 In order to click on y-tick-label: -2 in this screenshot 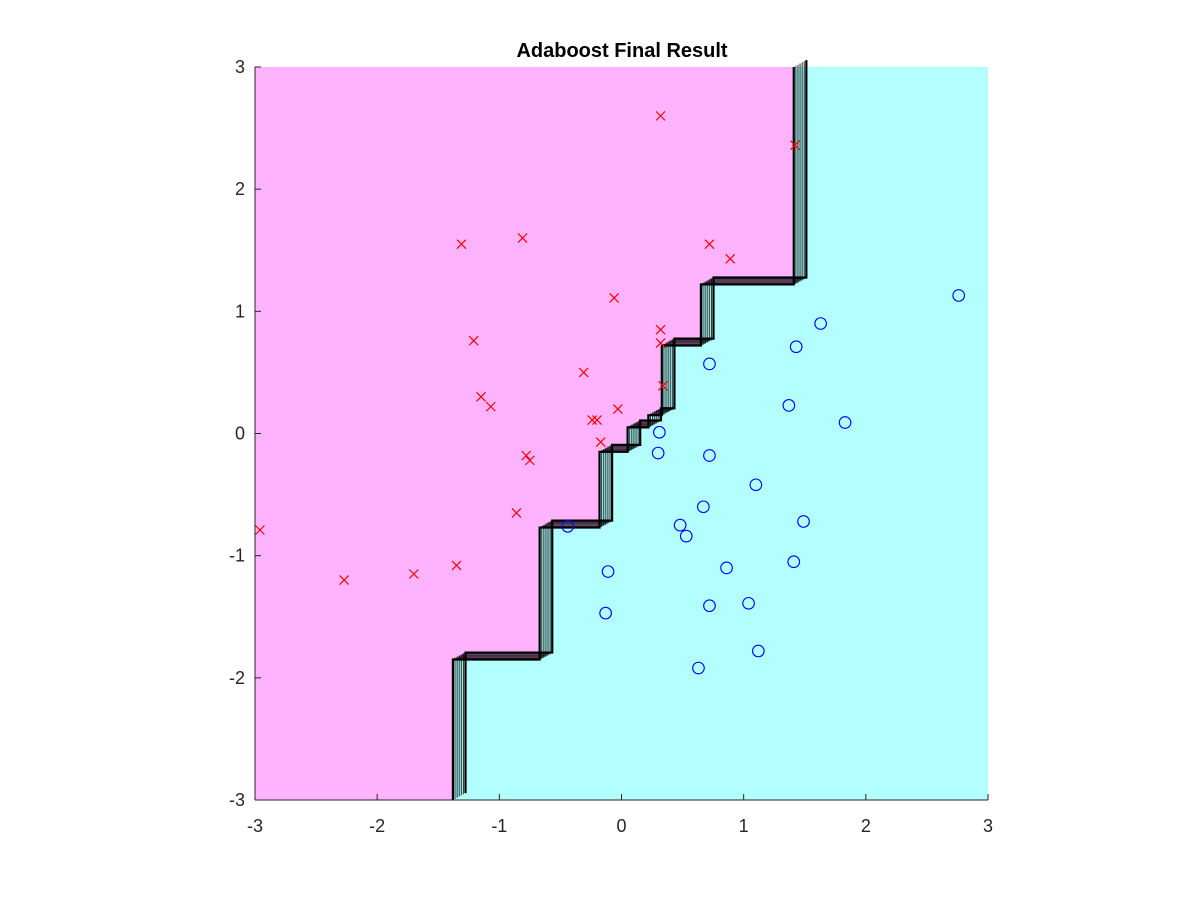, I will do `click(237, 678)`.